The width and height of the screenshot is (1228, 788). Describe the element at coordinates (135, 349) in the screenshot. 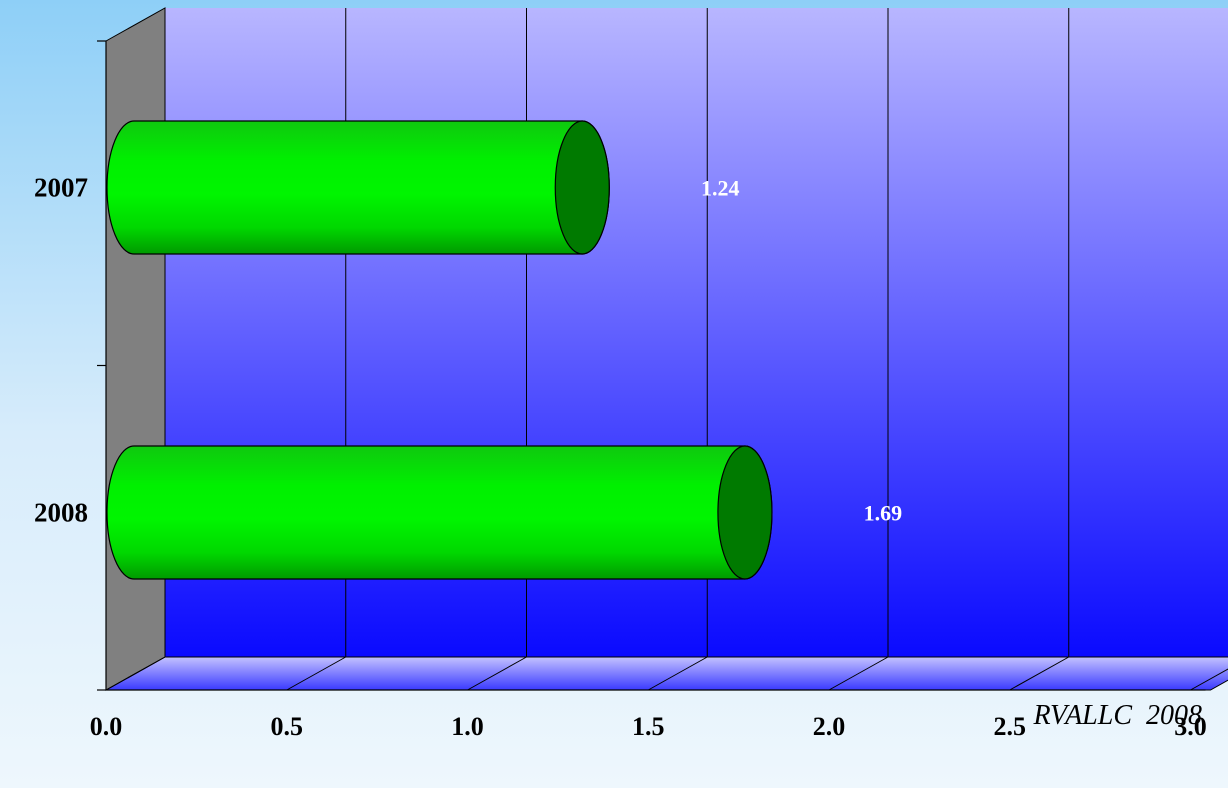

I see `side-wall` at that location.